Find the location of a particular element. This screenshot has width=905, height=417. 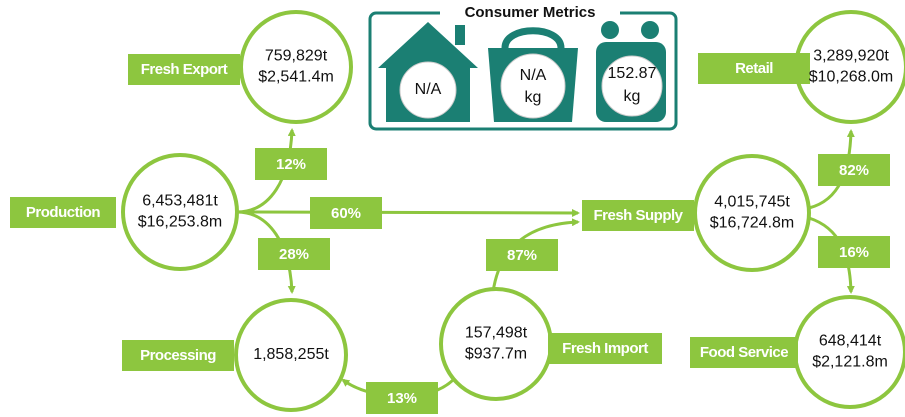

node-label: Fresh Export is located at coordinates (184, 69).